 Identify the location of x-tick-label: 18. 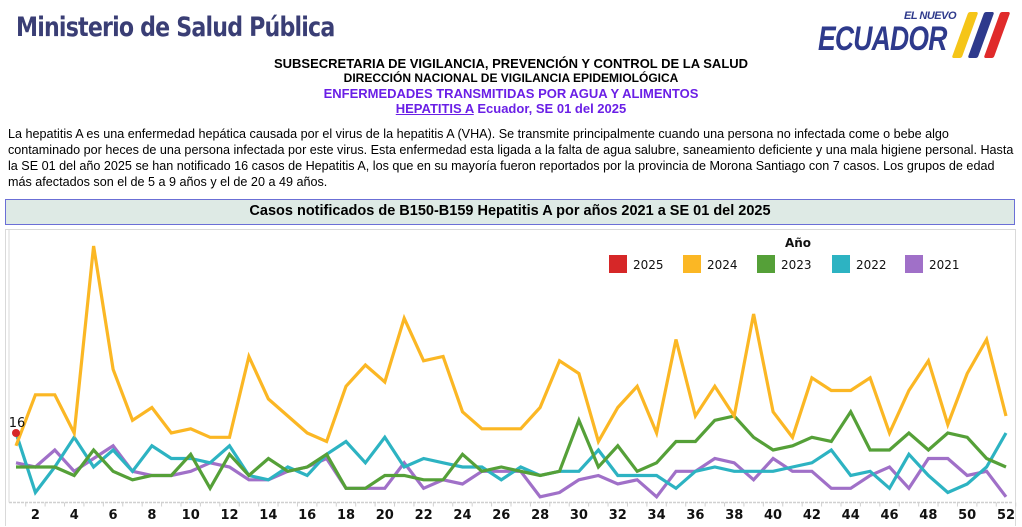
(346, 515).